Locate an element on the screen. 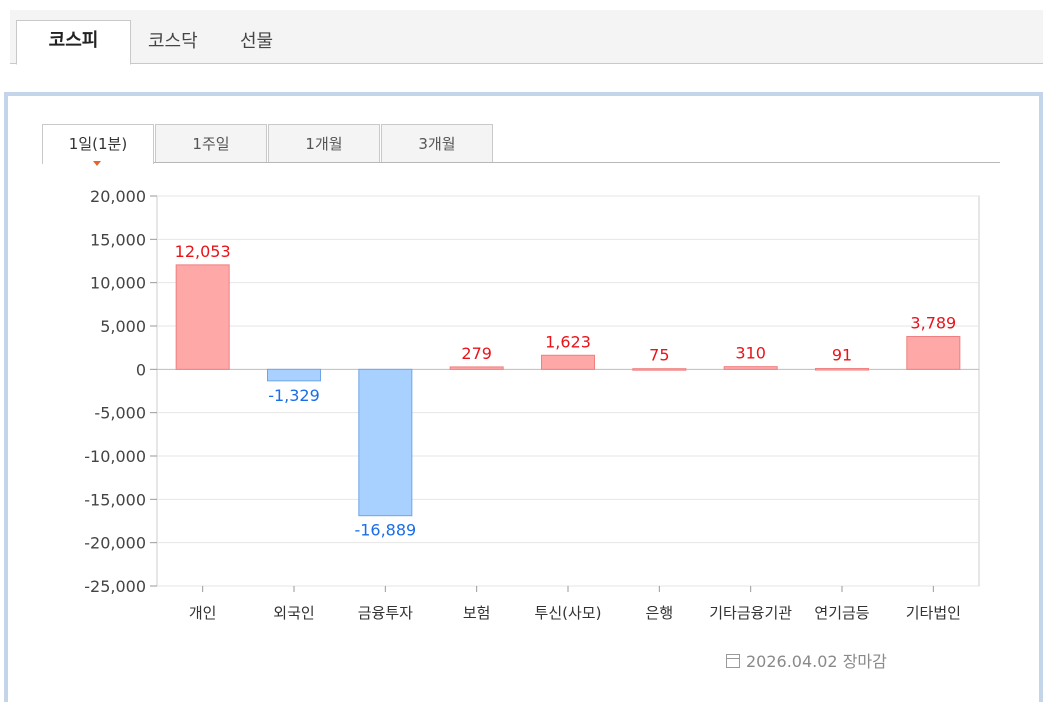 The height and width of the screenshot is (702, 1047). y-tick-label: -25,000 is located at coordinates (115, 586).